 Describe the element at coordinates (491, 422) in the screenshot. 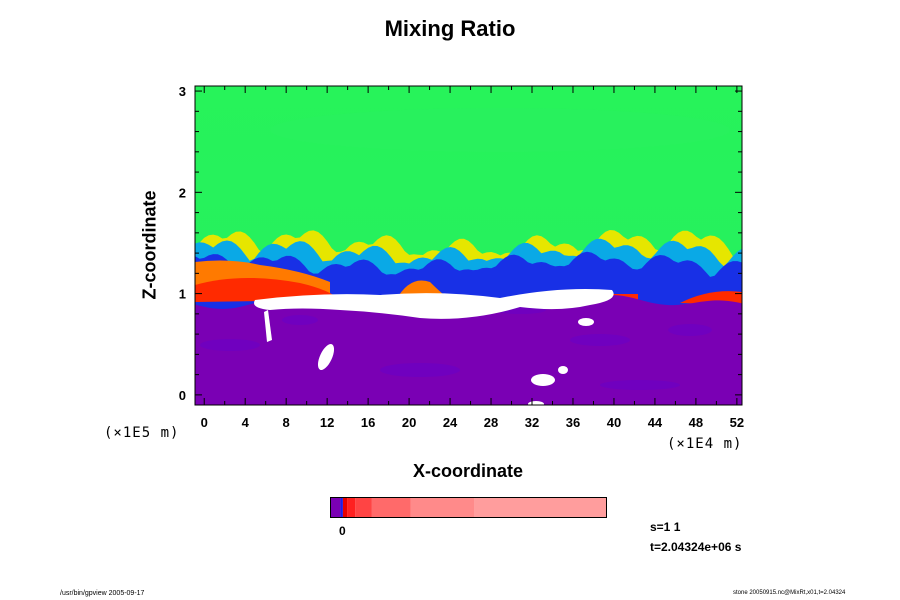

I see `x-tick-label: 28` at that location.